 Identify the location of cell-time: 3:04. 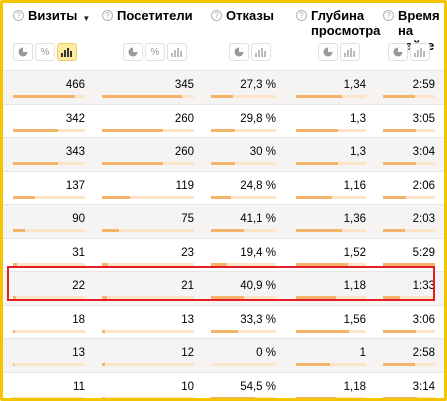
(409, 154).